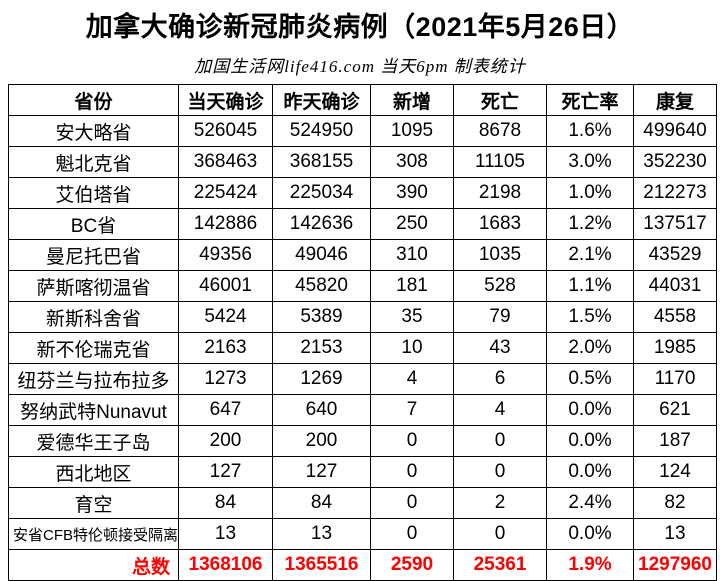  I want to click on table-row: 新不伦瑞克省 2163 2153 10 43 2.0% 1985, so click(362, 348).